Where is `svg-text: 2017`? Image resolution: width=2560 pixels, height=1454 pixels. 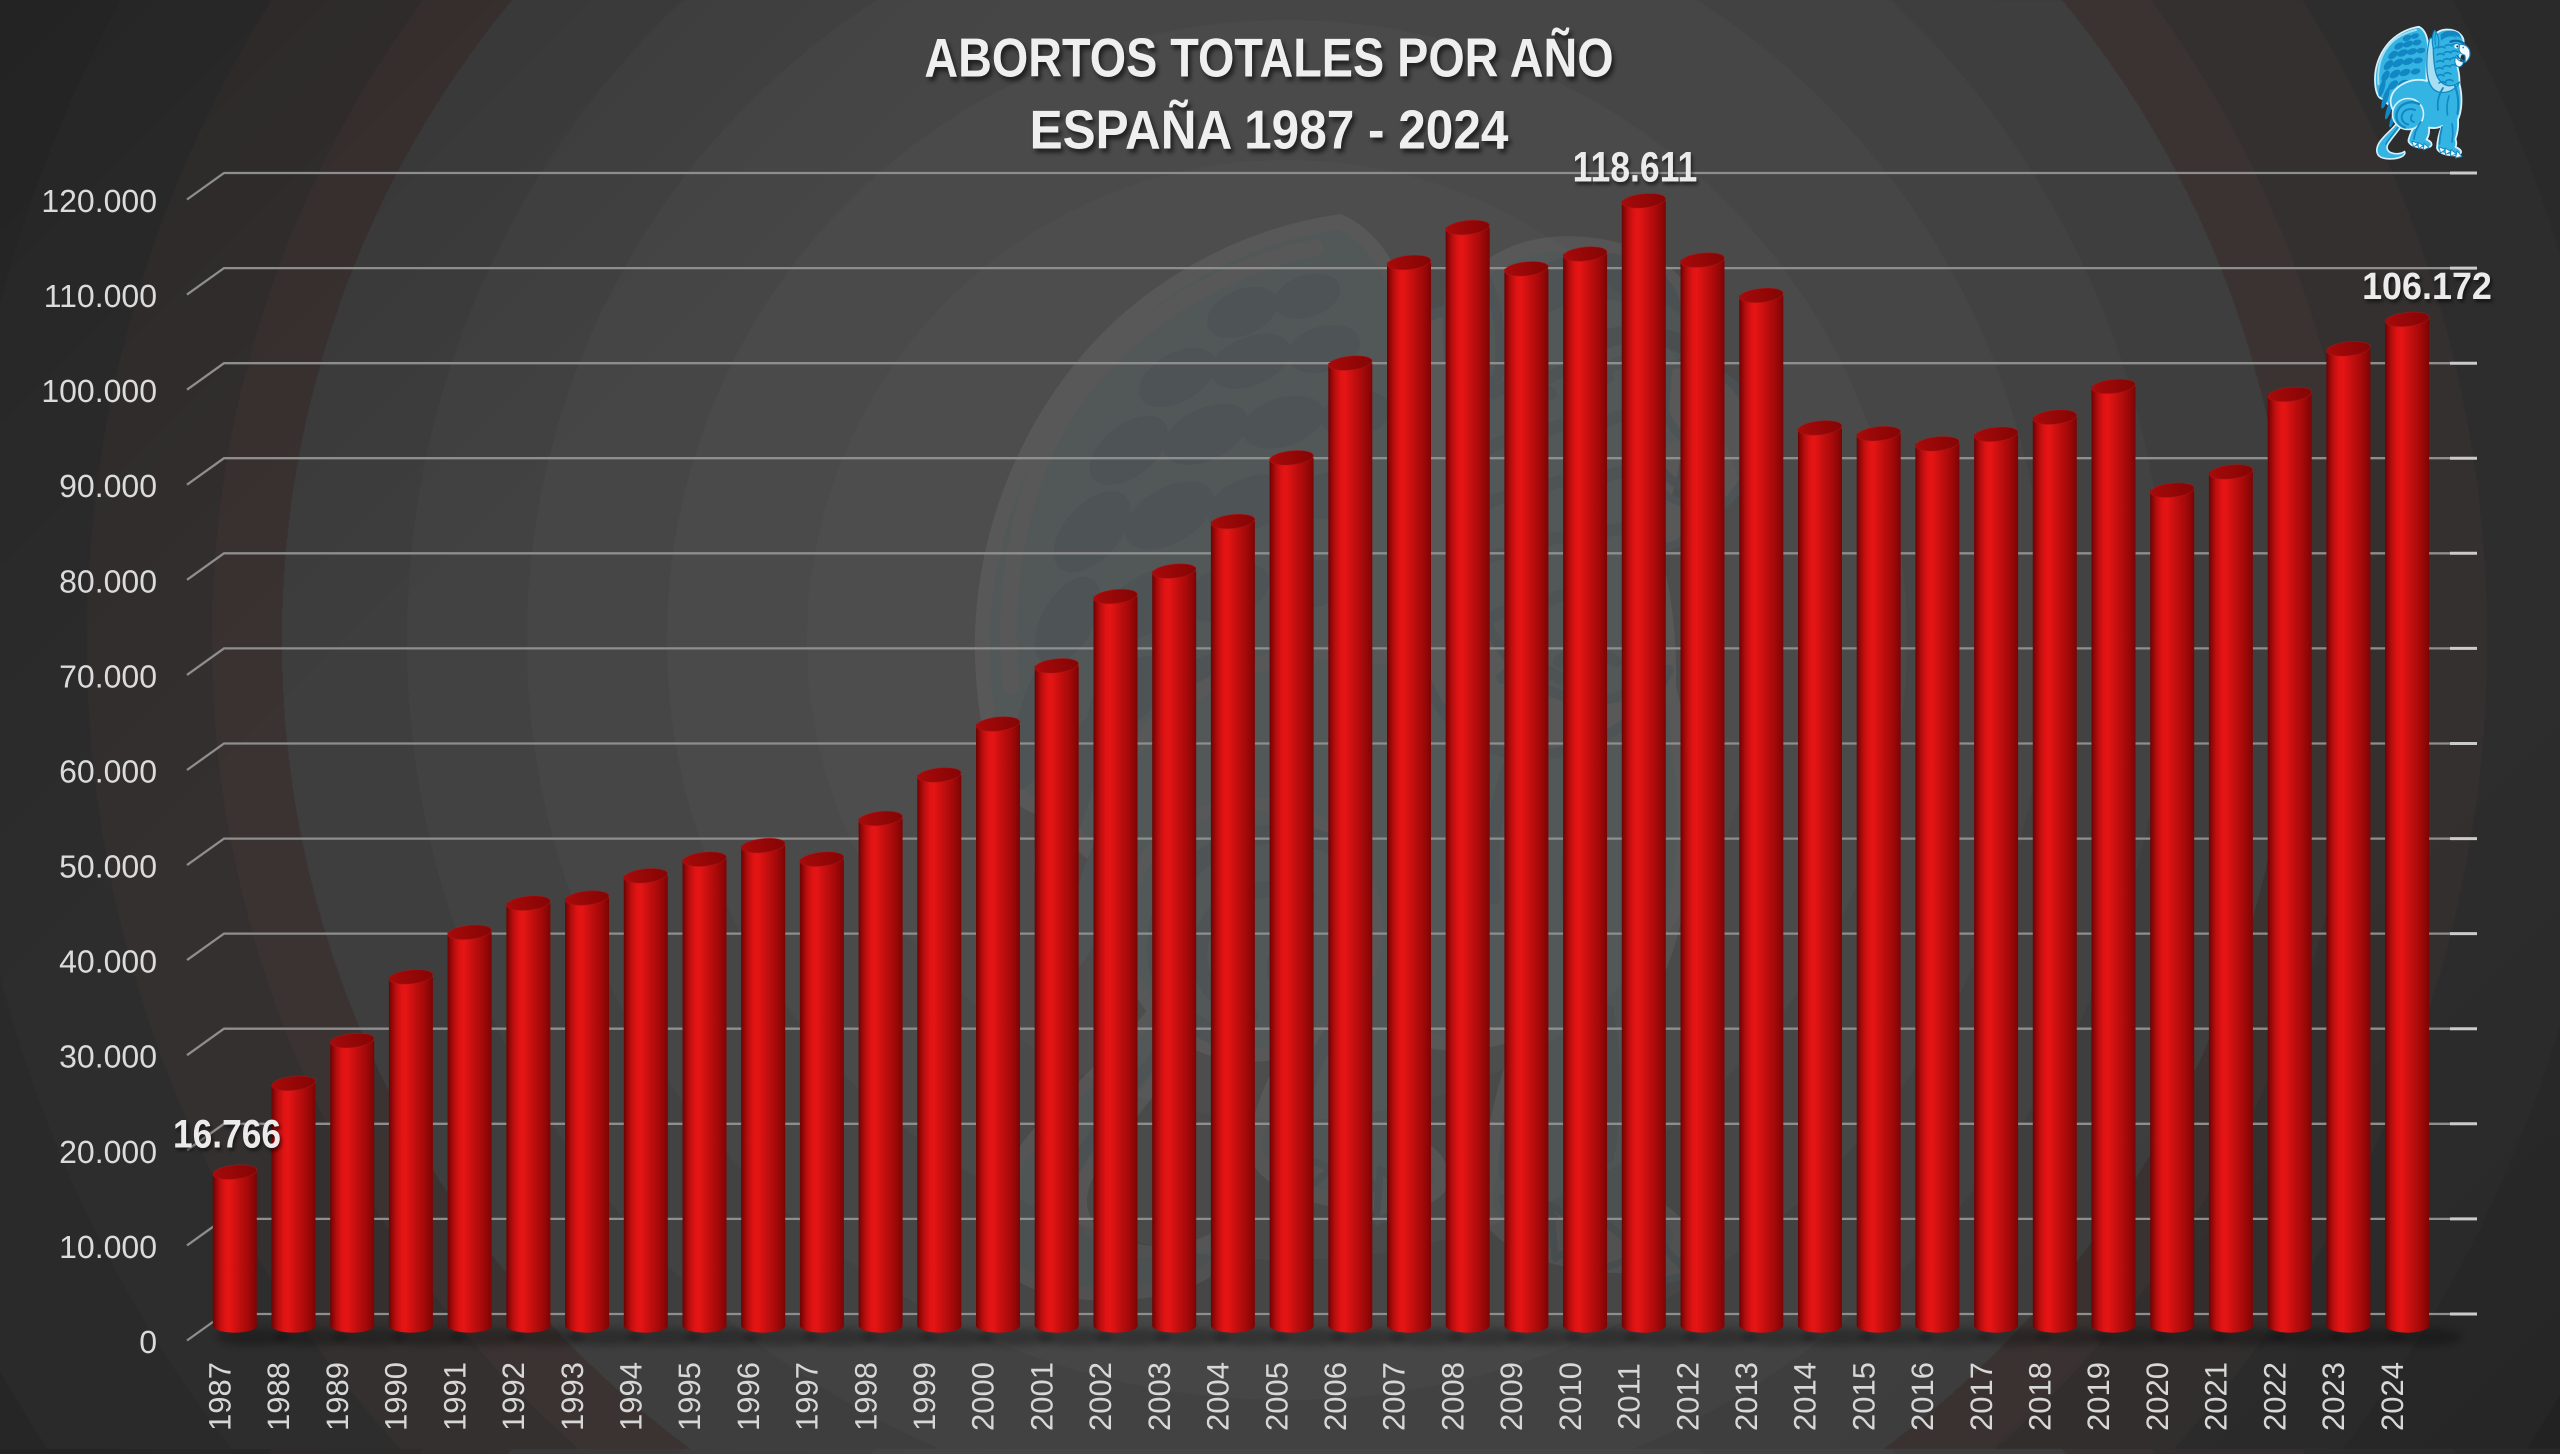
svg-text: 2017 is located at coordinates (1981, 1396).